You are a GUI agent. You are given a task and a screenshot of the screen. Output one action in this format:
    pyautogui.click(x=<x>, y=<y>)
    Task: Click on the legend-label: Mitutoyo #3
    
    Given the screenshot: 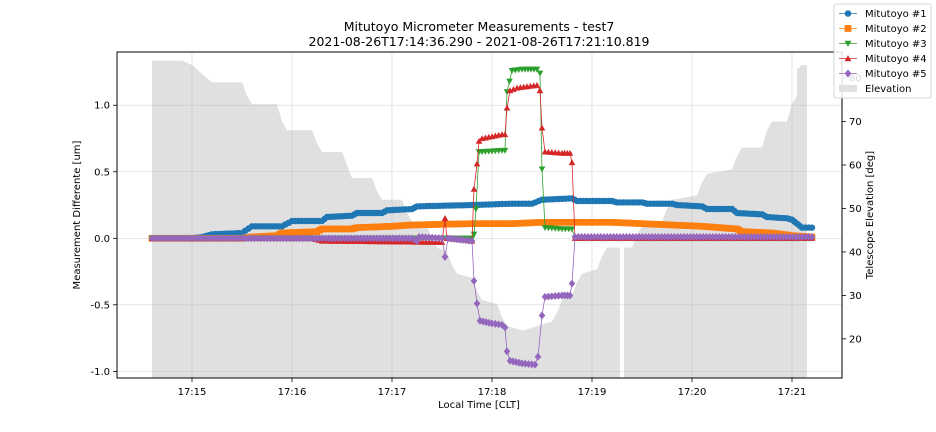 What is the action you would take?
    pyautogui.click(x=896, y=44)
    